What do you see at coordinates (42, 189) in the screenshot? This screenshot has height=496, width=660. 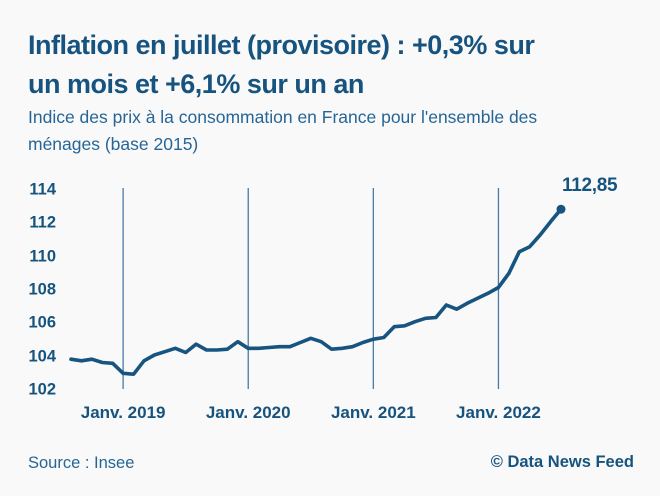 I see `y-tick-label: 114` at bounding box center [42, 189].